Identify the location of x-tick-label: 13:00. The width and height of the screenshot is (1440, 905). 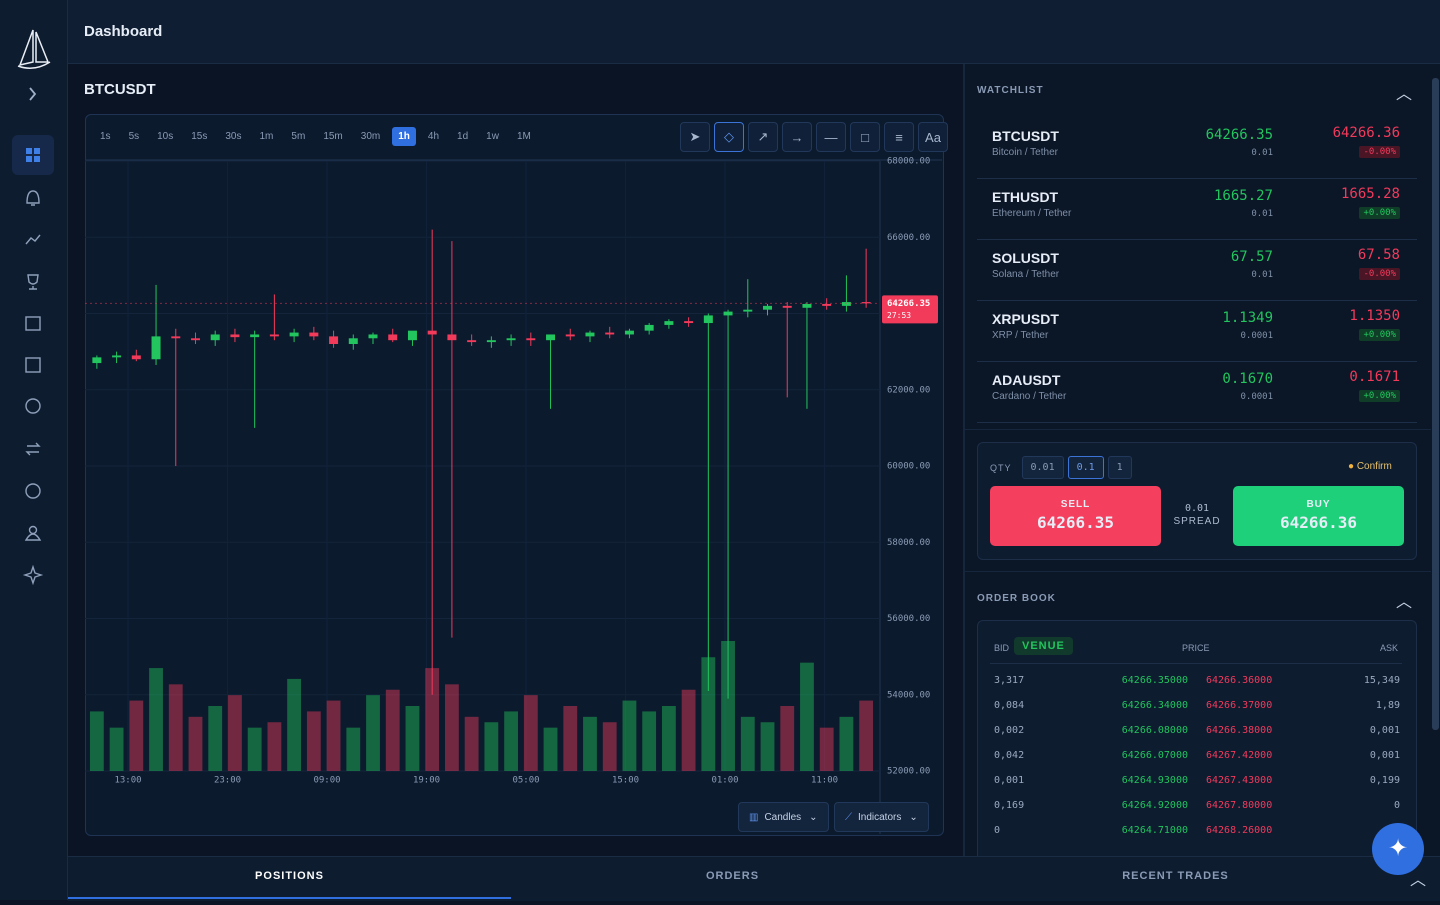
(127, 781).